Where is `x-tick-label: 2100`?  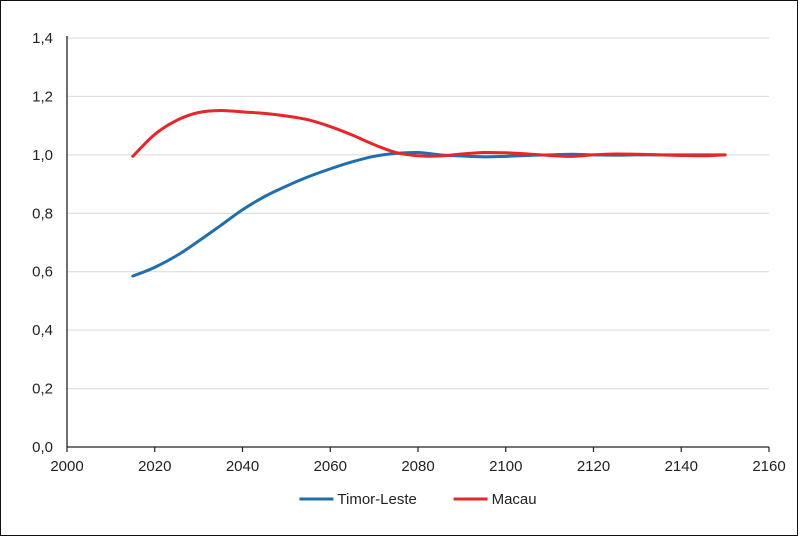
x-tick-label: 2100 is located at coordinates (505, 466).